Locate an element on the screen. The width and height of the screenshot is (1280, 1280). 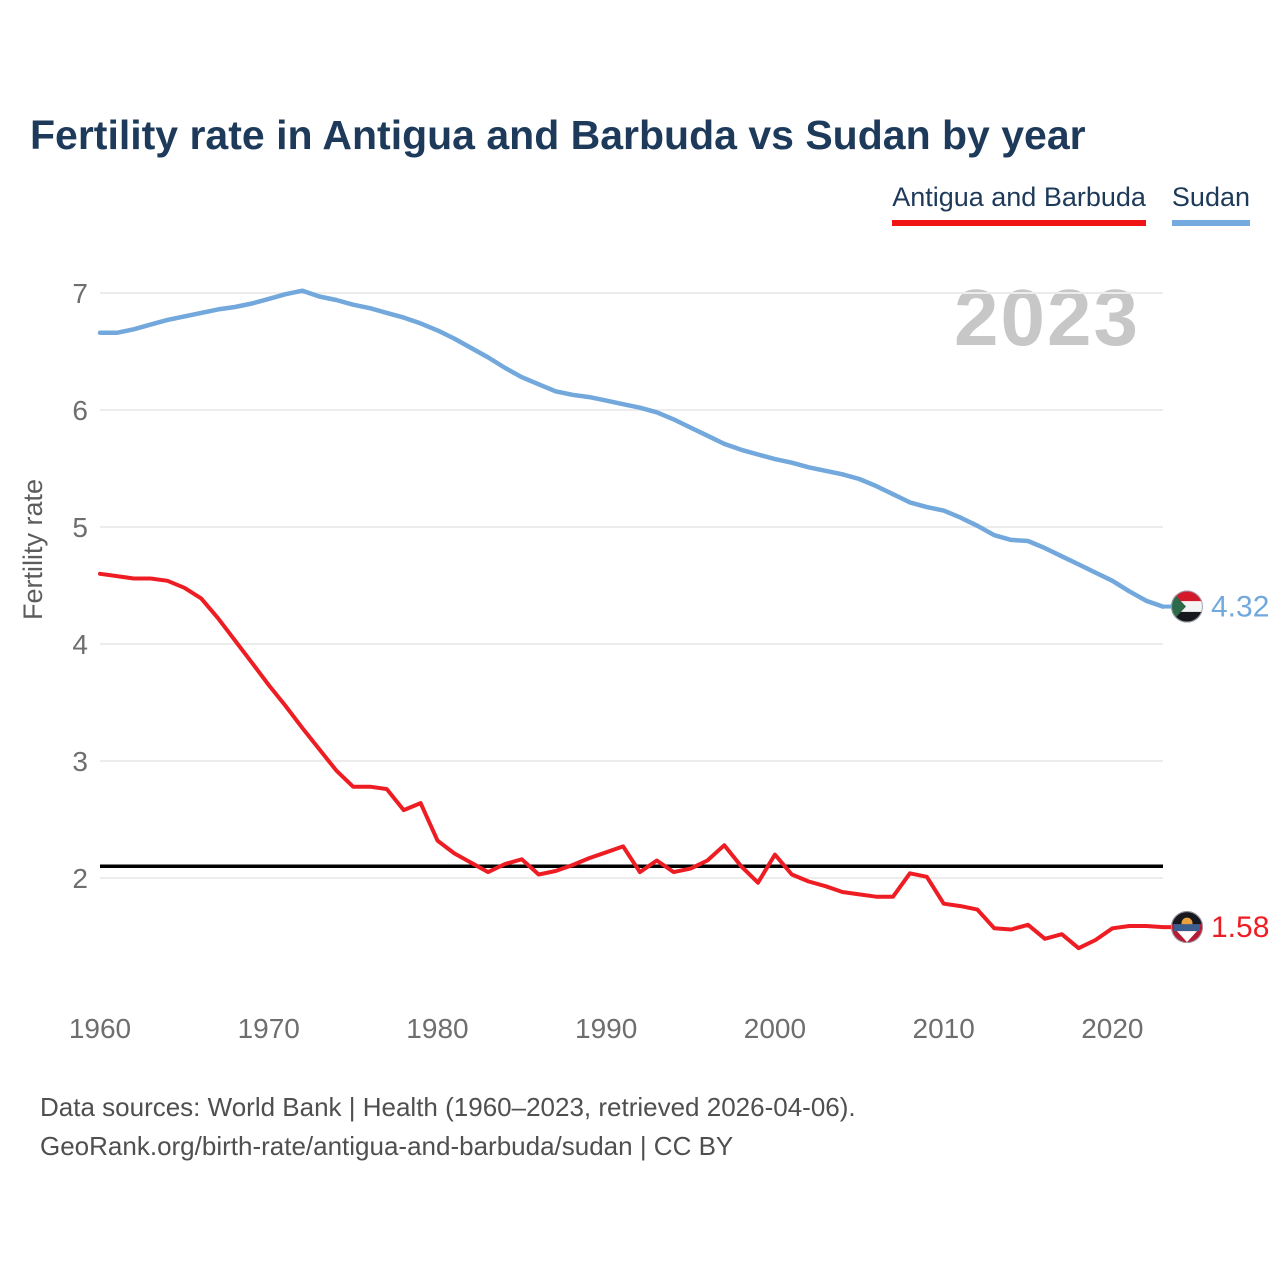
x-tick-2020: 2020 is located at coordinates (1112, 1028).